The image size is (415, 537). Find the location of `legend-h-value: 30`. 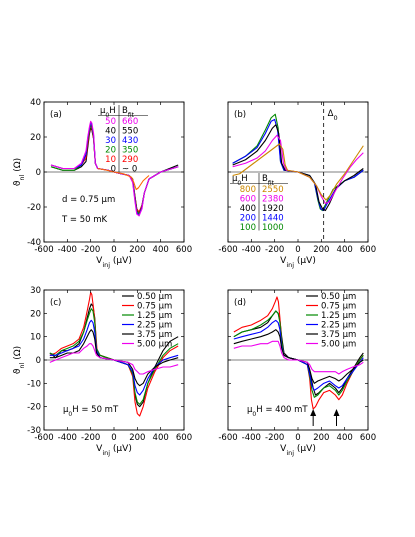

legend-h-value: 30 is located at coordinates (110, 141).